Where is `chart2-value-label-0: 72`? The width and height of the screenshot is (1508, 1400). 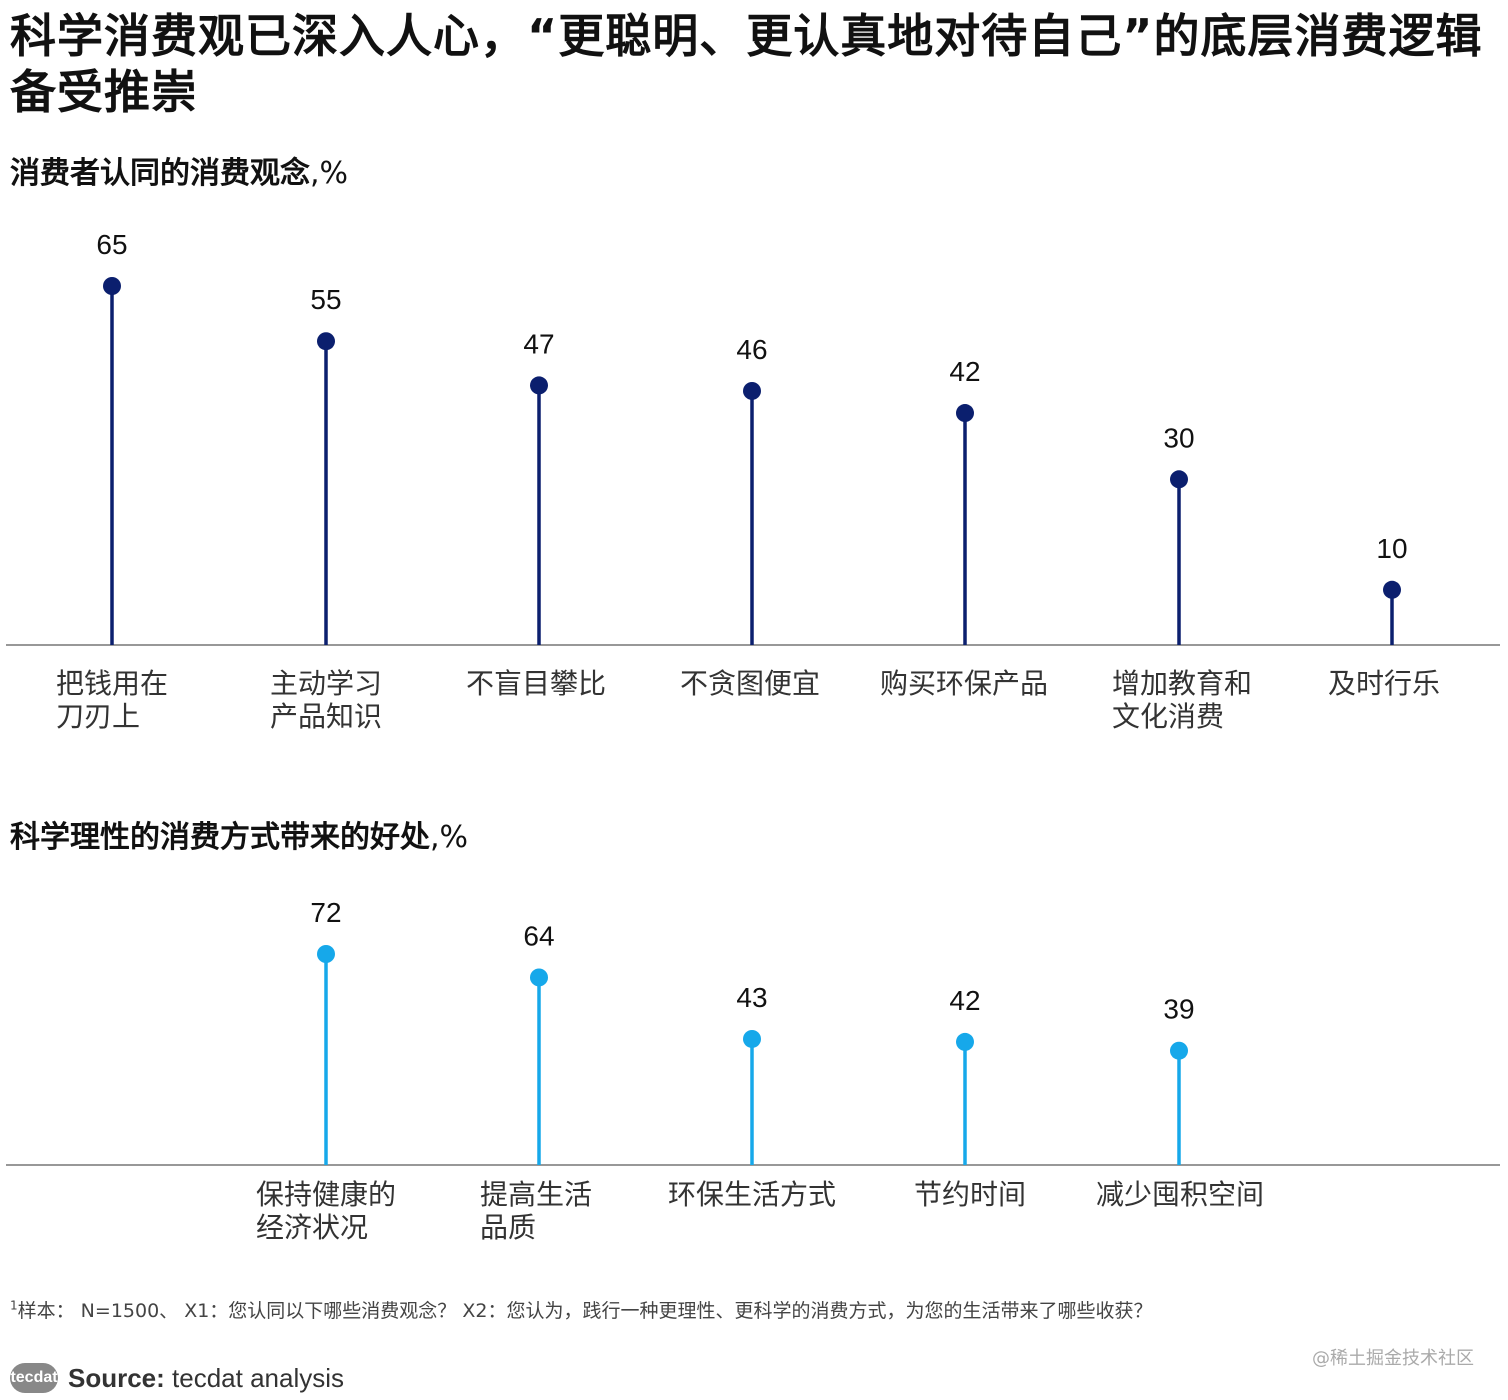
chart2-value-label-0: 72 is located at coordinates (325, 912).